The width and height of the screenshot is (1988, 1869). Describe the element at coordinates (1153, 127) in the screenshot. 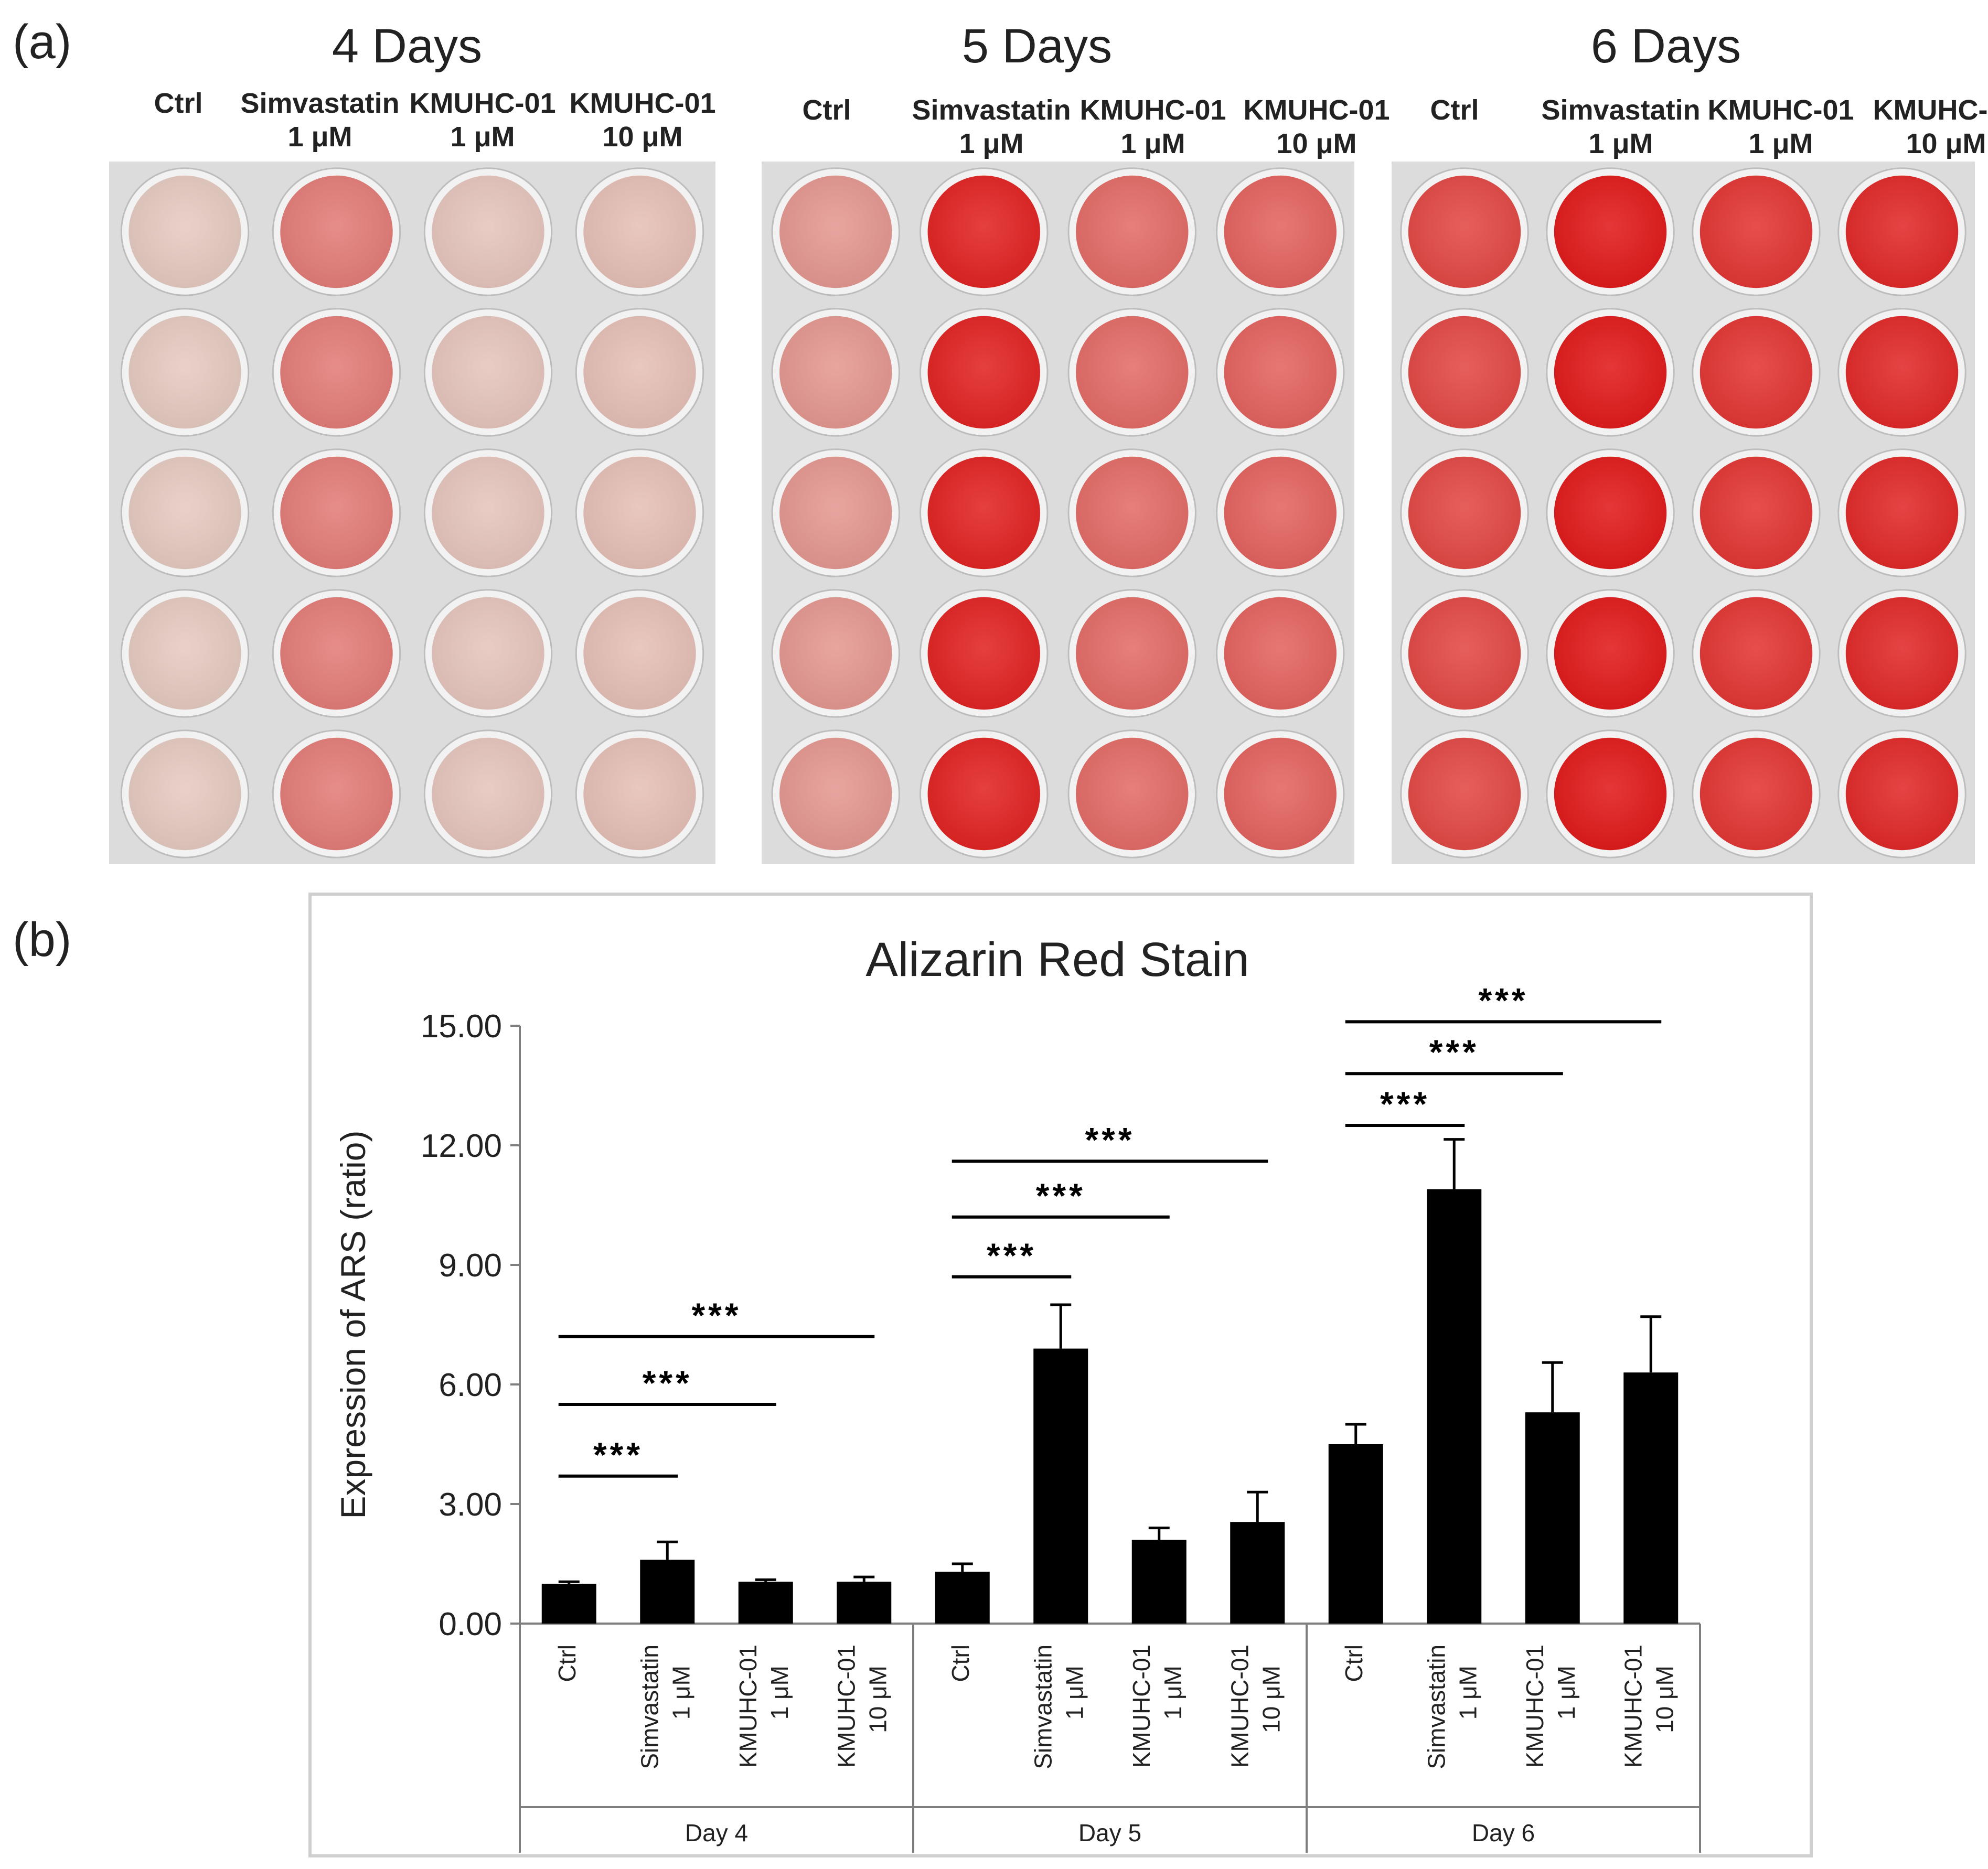

I see `plate-1-column-label: KMUHC-01 1 μM` at that location.